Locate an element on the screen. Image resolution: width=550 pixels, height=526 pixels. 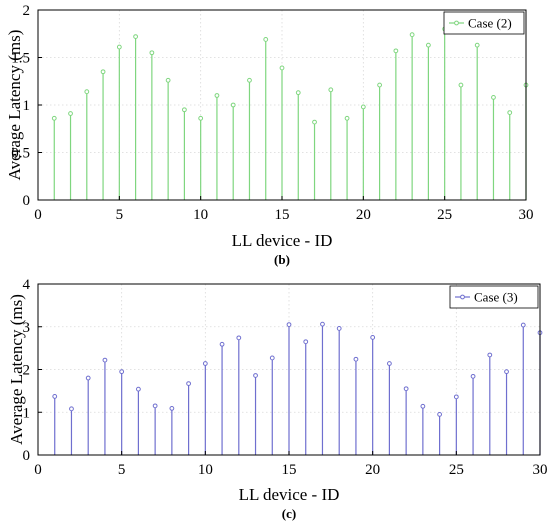
y-tick-label: 3 is located at coordinates (27, 328).